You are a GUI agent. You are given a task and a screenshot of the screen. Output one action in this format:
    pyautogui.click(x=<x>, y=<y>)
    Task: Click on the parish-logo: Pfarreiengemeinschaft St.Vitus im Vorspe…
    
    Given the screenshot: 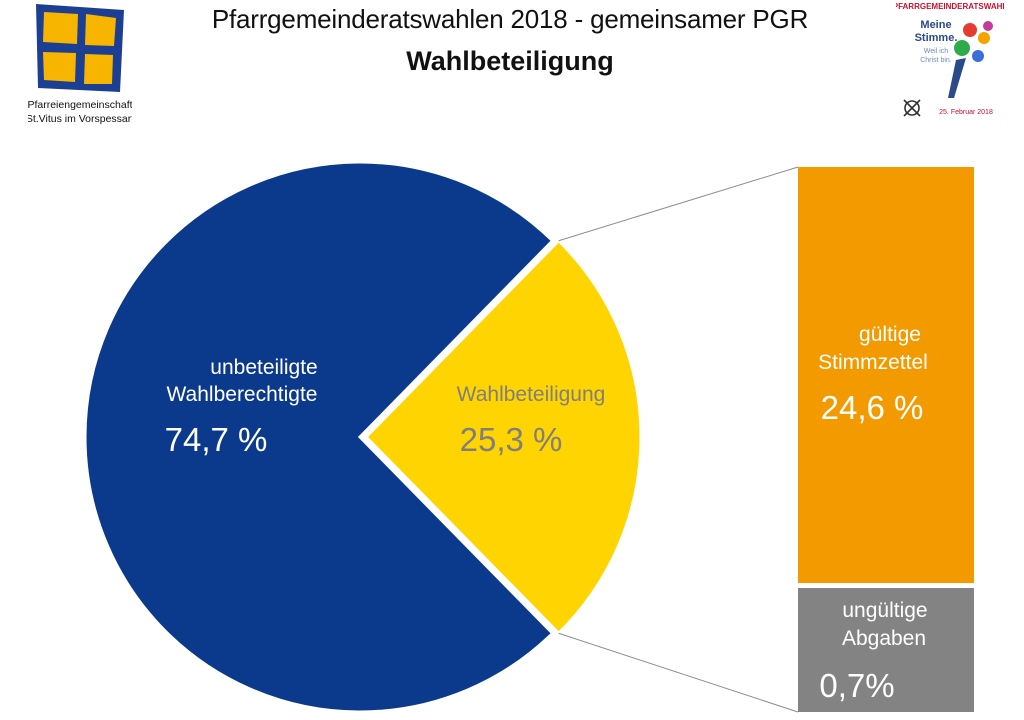 What is the action you would take?
    pyautogui.click(x=80, y=64)
    